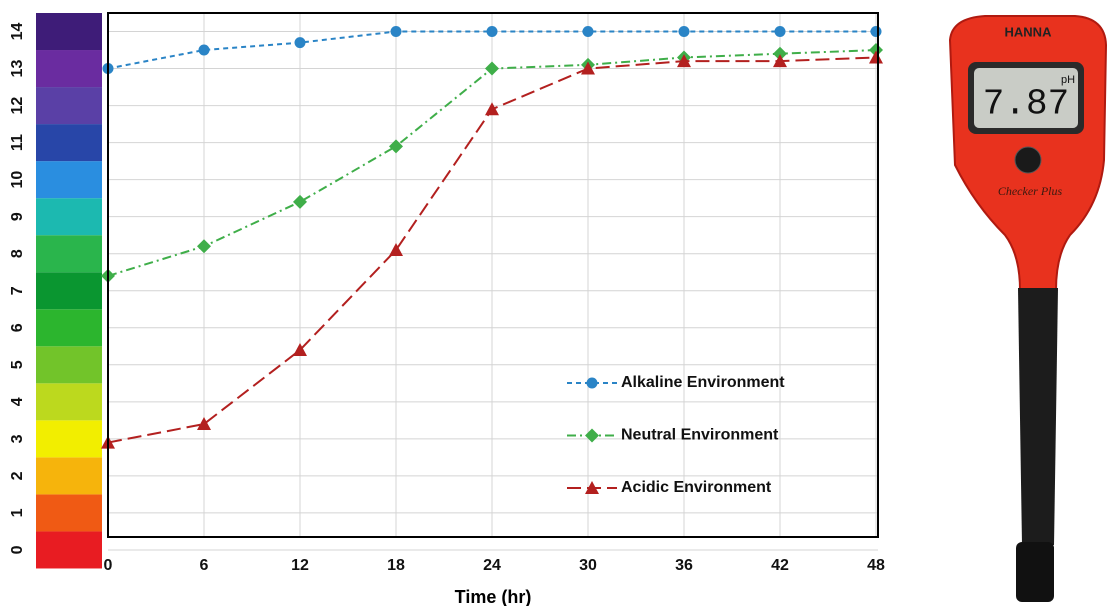 This screenshot has height=606, width=1113. Describe the element at coordinates (1030, 191) in the screenshot. I see `meter-model: Checker Plus` at that location.